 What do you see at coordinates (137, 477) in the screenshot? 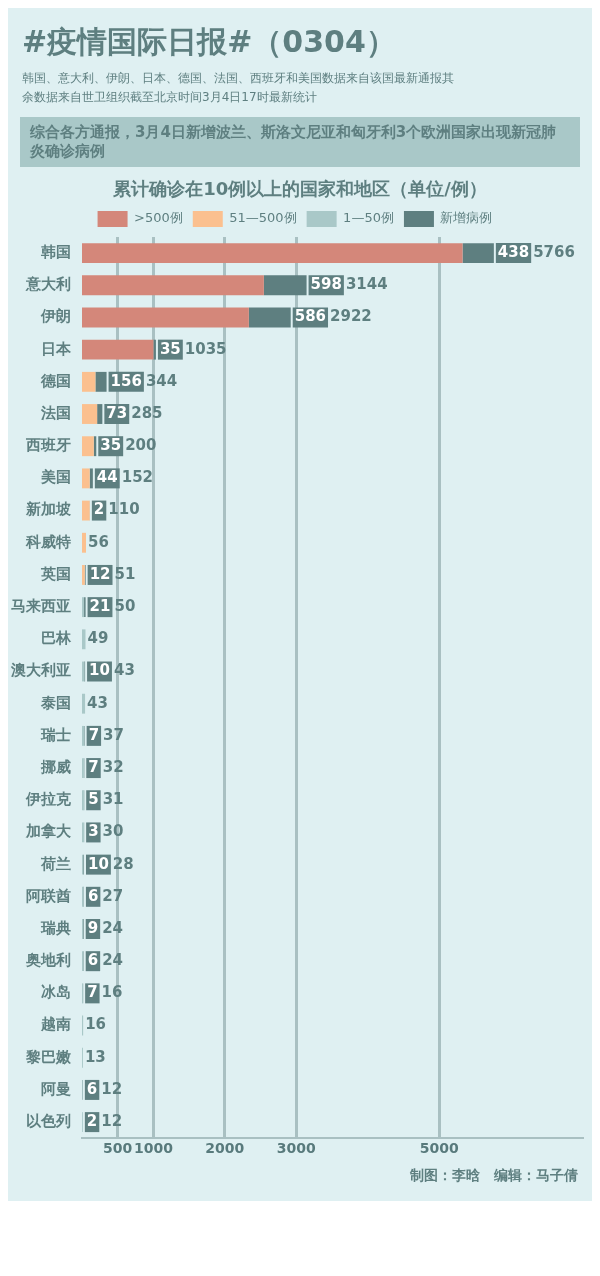
I see `total-label: 152` at bounding box center [137, 477].